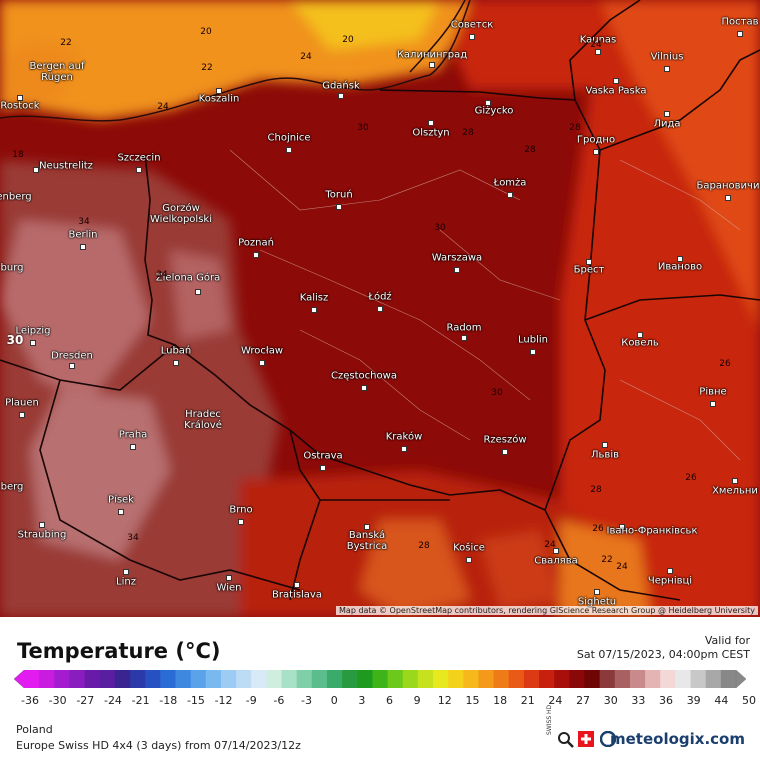 This screenshot has height=760, width=760. Describe the element at coordinates (22, 403) in the screenshot. I see `city-label: Plauen` at that location.